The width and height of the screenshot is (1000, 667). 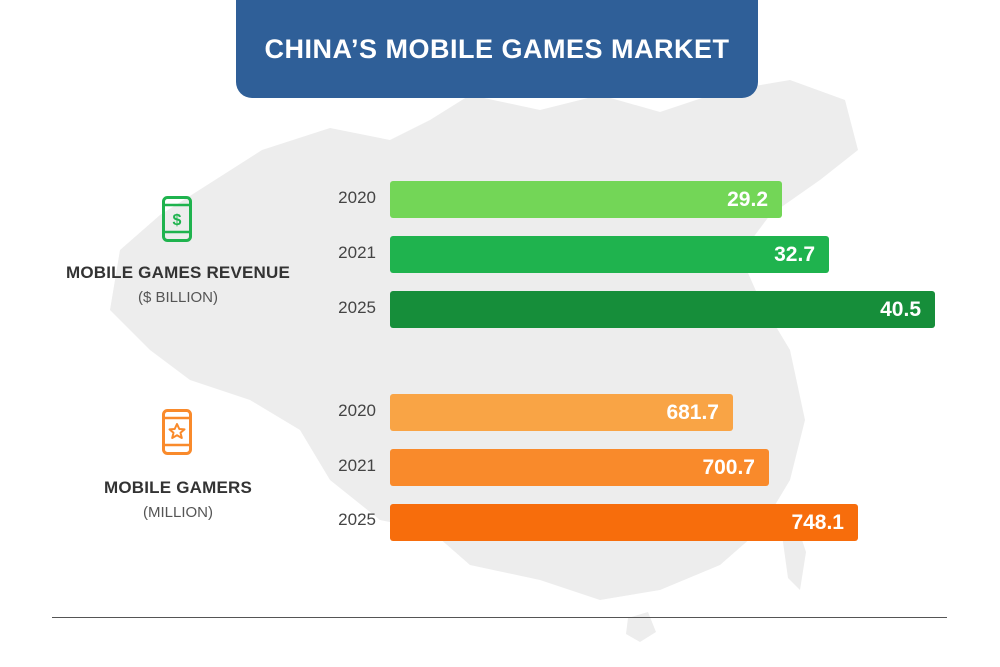 I want to click on bar-value-label: 748.1, so click(x=817, y=522).